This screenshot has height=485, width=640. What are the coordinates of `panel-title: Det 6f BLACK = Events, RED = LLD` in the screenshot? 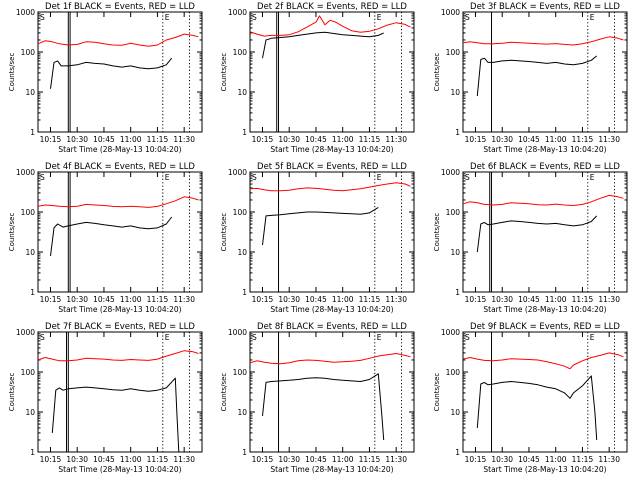 It's located at (545, 167).